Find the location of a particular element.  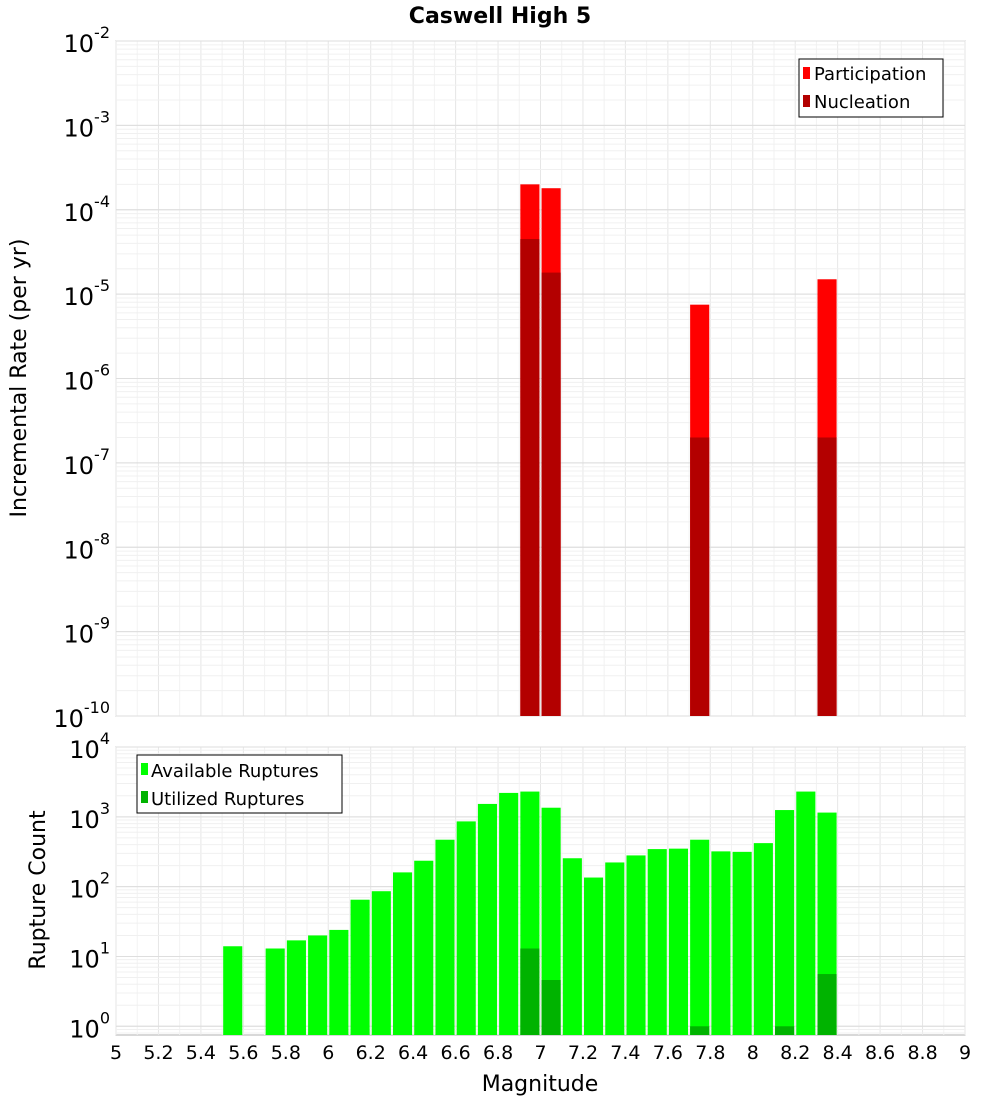

y-tick-label: 10⁻⁸ is located at coordinates (87, 546).